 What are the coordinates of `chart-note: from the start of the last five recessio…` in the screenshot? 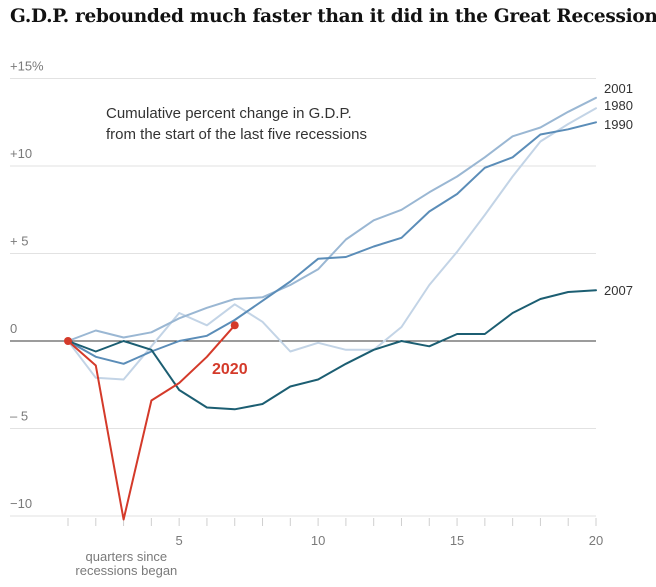 It's located at (236, 134).